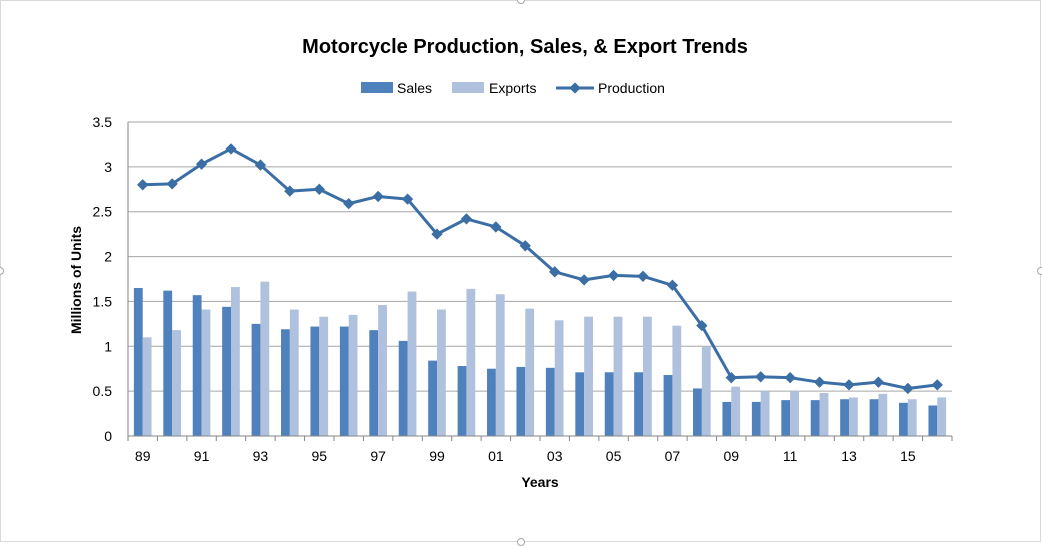 This screenshot has width=1042, height=546. Describe the element at coordinates (575, 88) in the screenshot. I see `legend-marker-production` at that location.